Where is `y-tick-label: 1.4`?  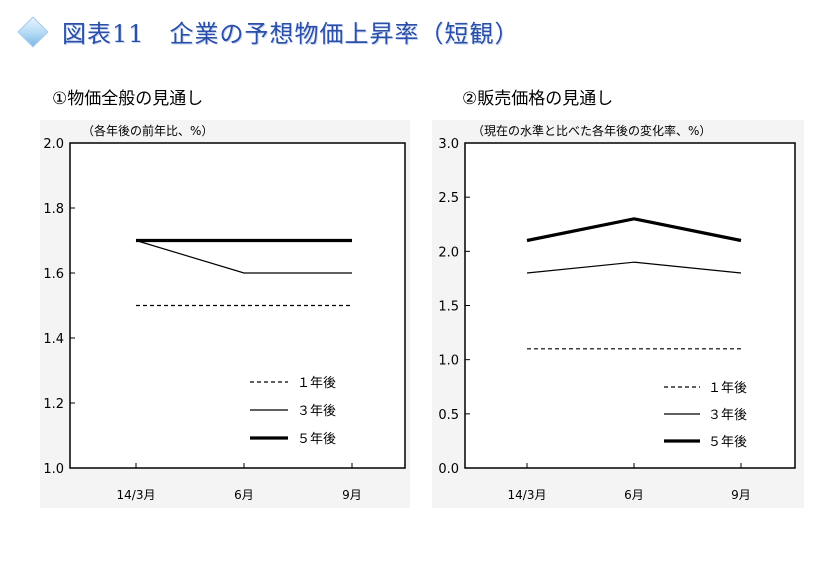
y-tick-label: 1.4 is located at coordinates (53, 339).